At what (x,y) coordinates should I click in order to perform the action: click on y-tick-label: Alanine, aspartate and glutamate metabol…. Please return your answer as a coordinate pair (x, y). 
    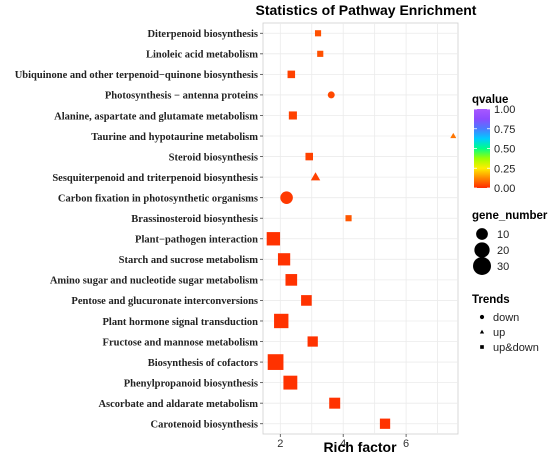
    Looking at the image, I should click on (156, 116).